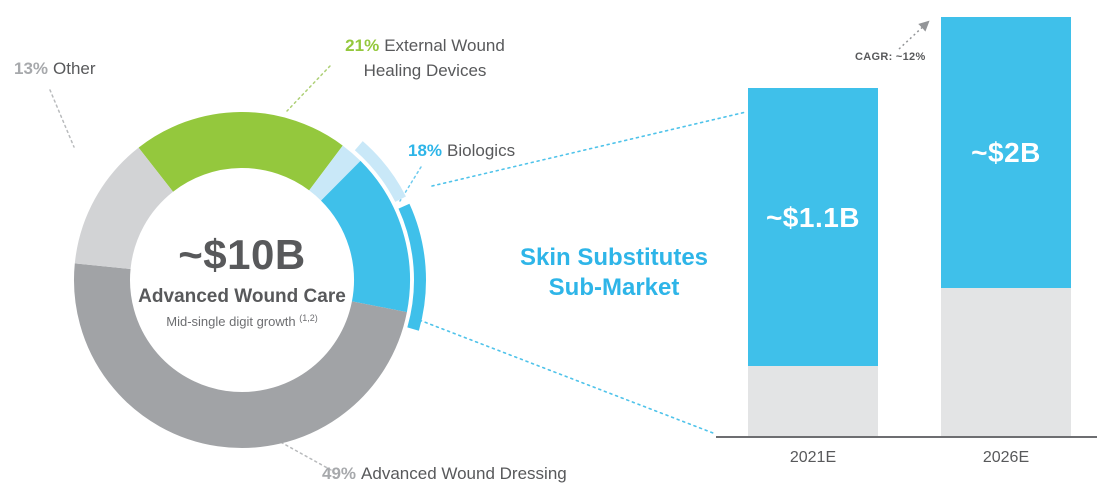 The height and width of the screenshot is (500, 1098). What do you see at coordinates (434, 58) in the screenshot?
I see `label-external-wound-text: External Wound Healing Devices` at bounding box center [434, 58].